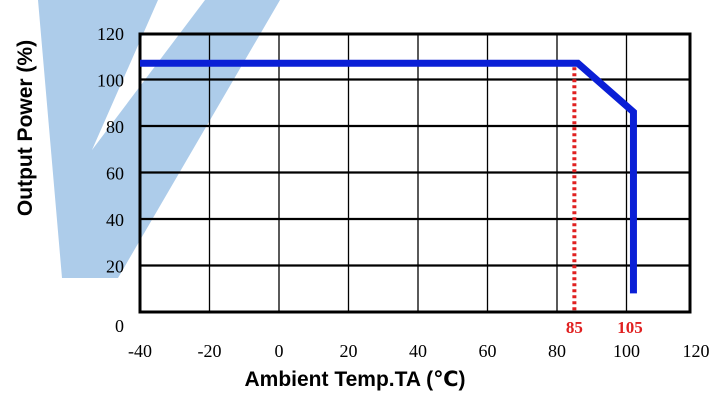 This screenshot has height=394, width=712. I want to click on marker-label-85: 85, so click(574, 327).